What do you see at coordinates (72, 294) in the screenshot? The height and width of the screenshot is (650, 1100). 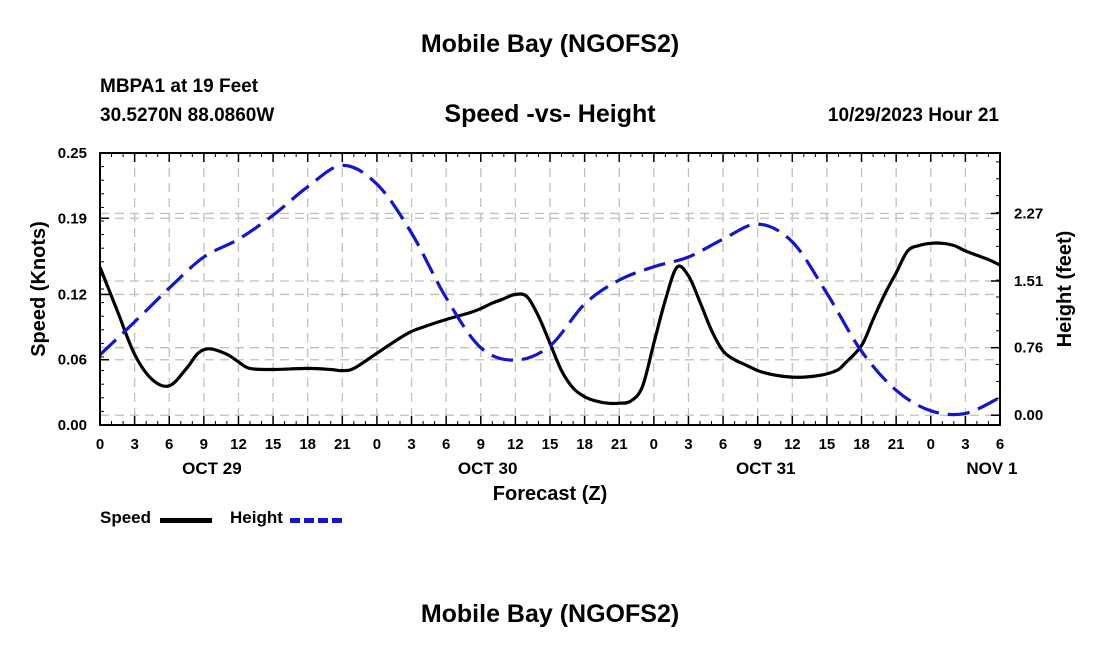 I see `y-tick-label: 0.12` at bounding box center [72, 294].